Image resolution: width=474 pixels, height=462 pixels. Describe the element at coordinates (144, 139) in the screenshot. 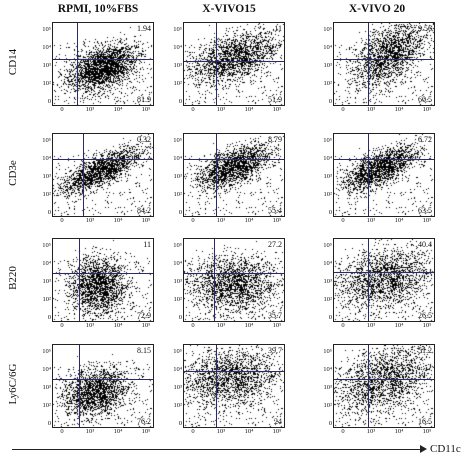

I see `quadrant-upper-right-value: 0.32` at that location.